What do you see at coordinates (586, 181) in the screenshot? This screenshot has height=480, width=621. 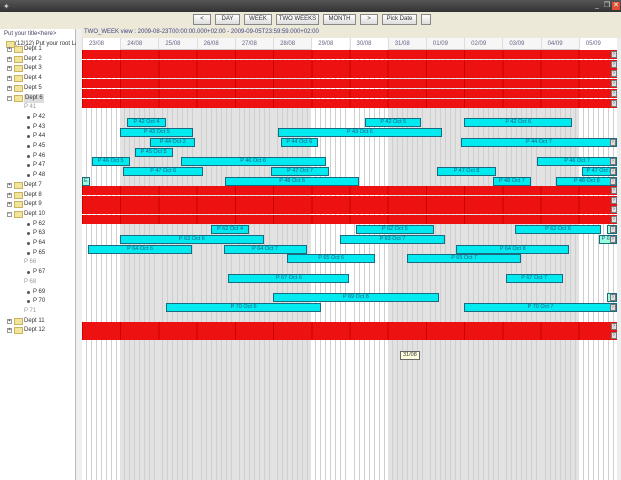 I see `task-bar: P 48 Oct 8 ›` at bounding box center [586, 181].